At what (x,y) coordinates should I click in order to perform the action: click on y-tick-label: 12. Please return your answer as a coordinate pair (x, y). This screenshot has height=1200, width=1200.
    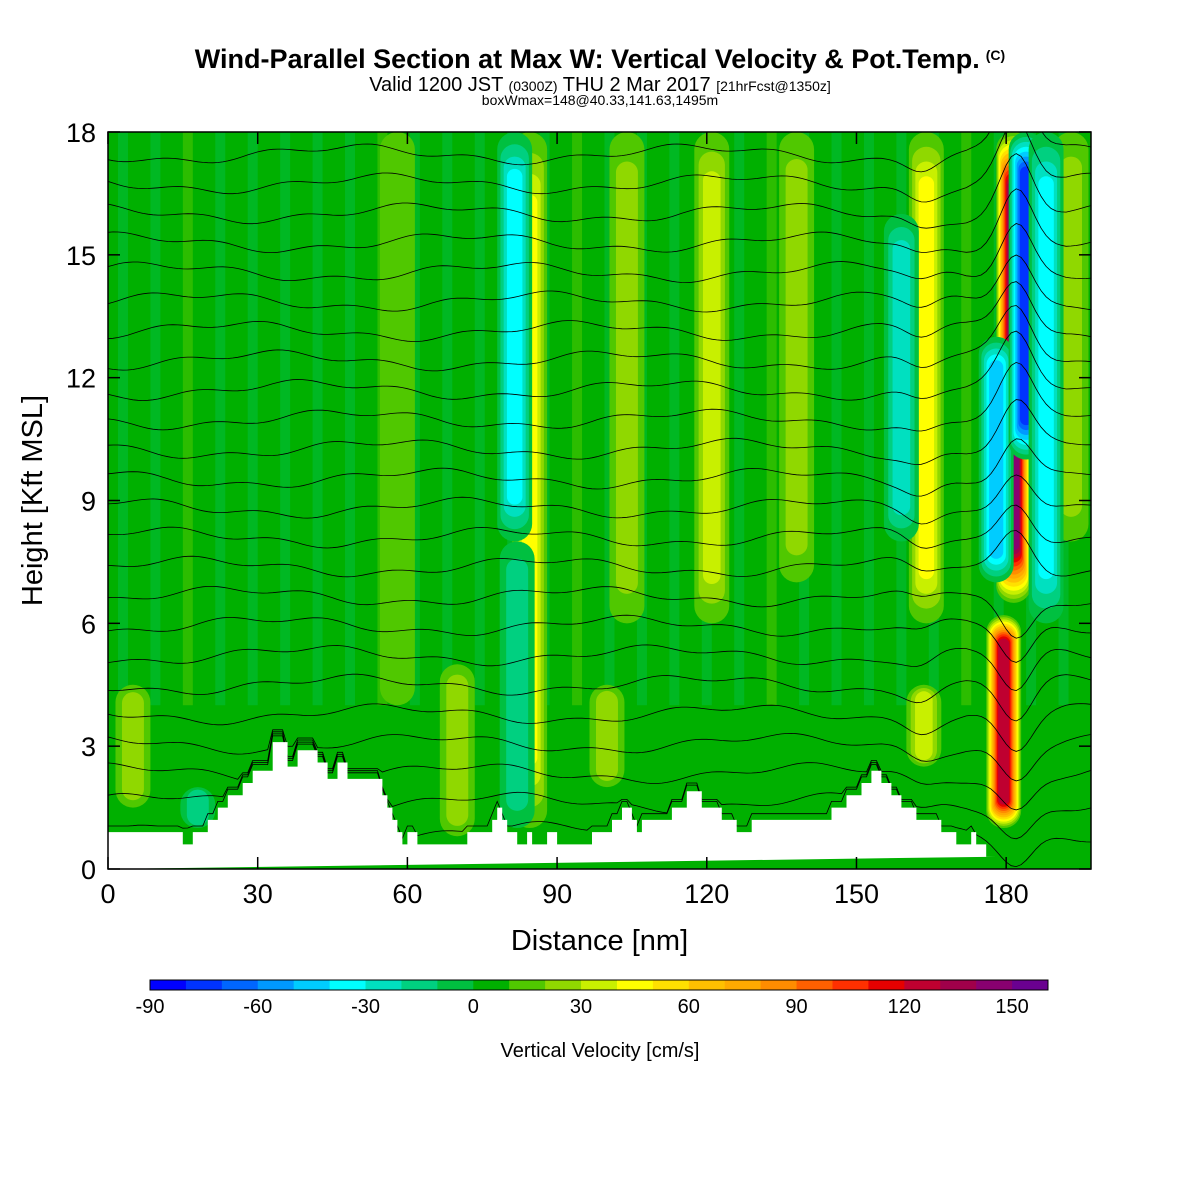
    Looking at the image, I should click on (81, 379).